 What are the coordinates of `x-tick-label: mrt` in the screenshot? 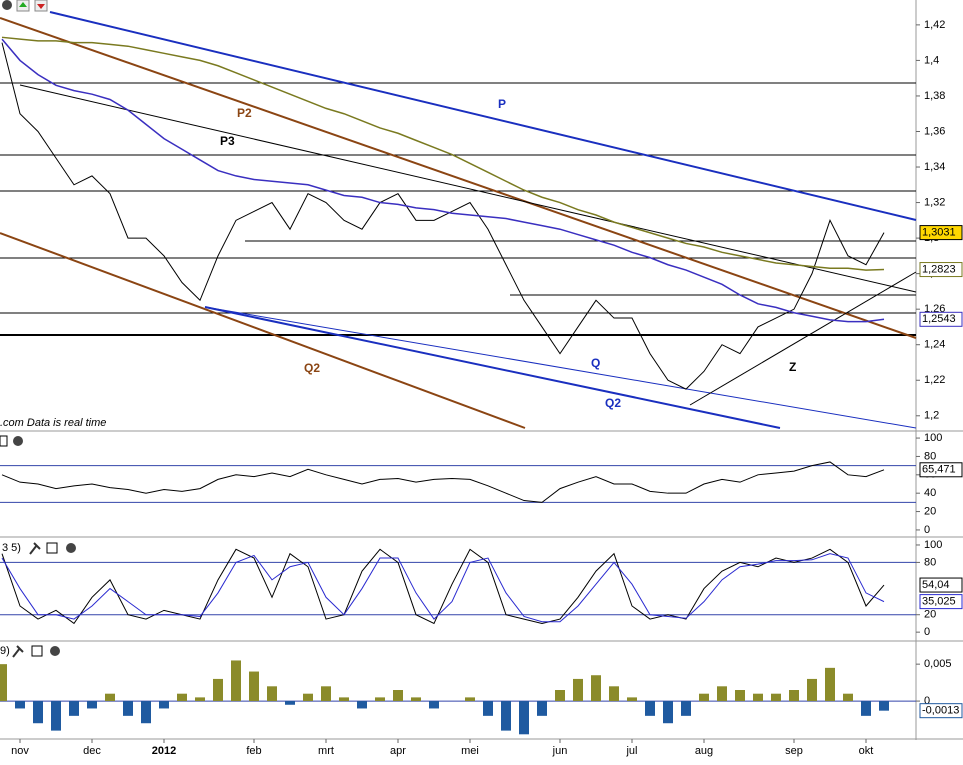 It's located at (326, 751).